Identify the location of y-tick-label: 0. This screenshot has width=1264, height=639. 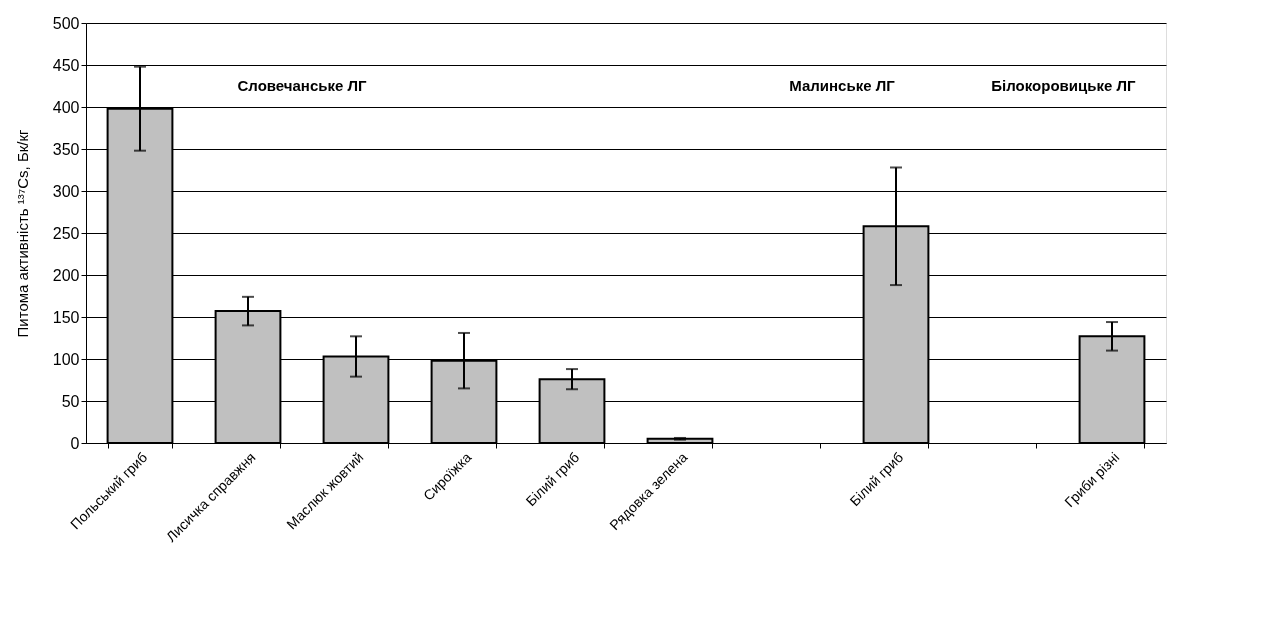
(75, 443).